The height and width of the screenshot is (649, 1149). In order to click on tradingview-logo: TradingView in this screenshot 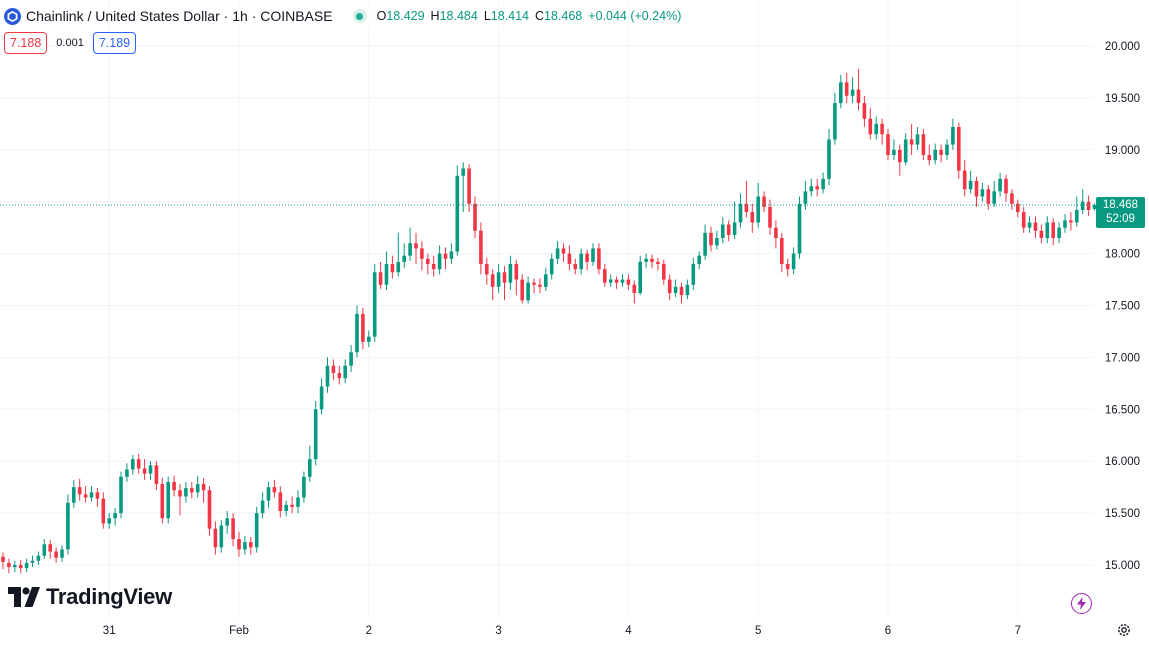, I will do `click(90, 597)`.